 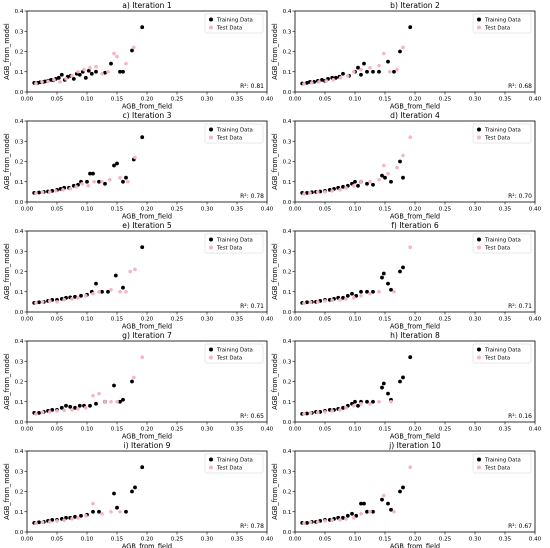 I want to click on x-axis-label: AGB_from_field, so click(x=147, y=545).